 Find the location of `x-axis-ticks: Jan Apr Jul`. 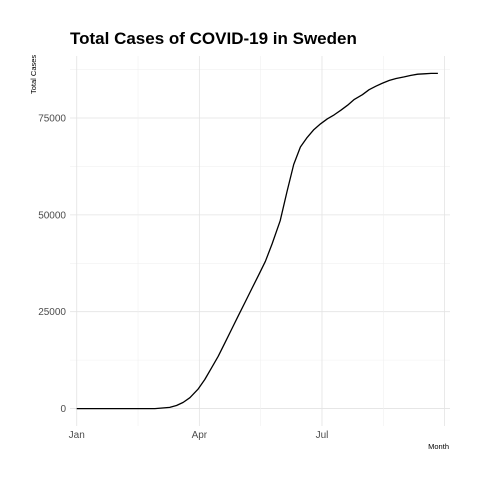

x-axis-ticks: Jan Apr Jul is located at coordinates (199, 435).